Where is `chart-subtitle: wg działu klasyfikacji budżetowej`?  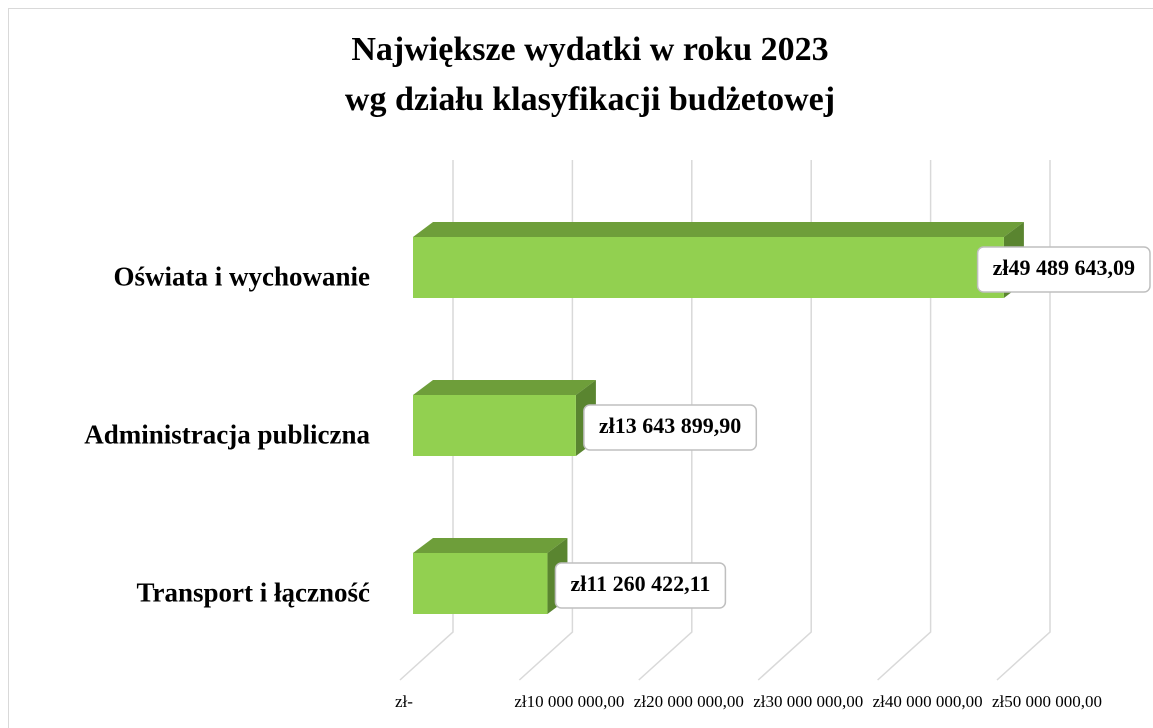
chart-subtitle: wg działu klasyfikacji budżetowej is located at coordinates (590, 99).